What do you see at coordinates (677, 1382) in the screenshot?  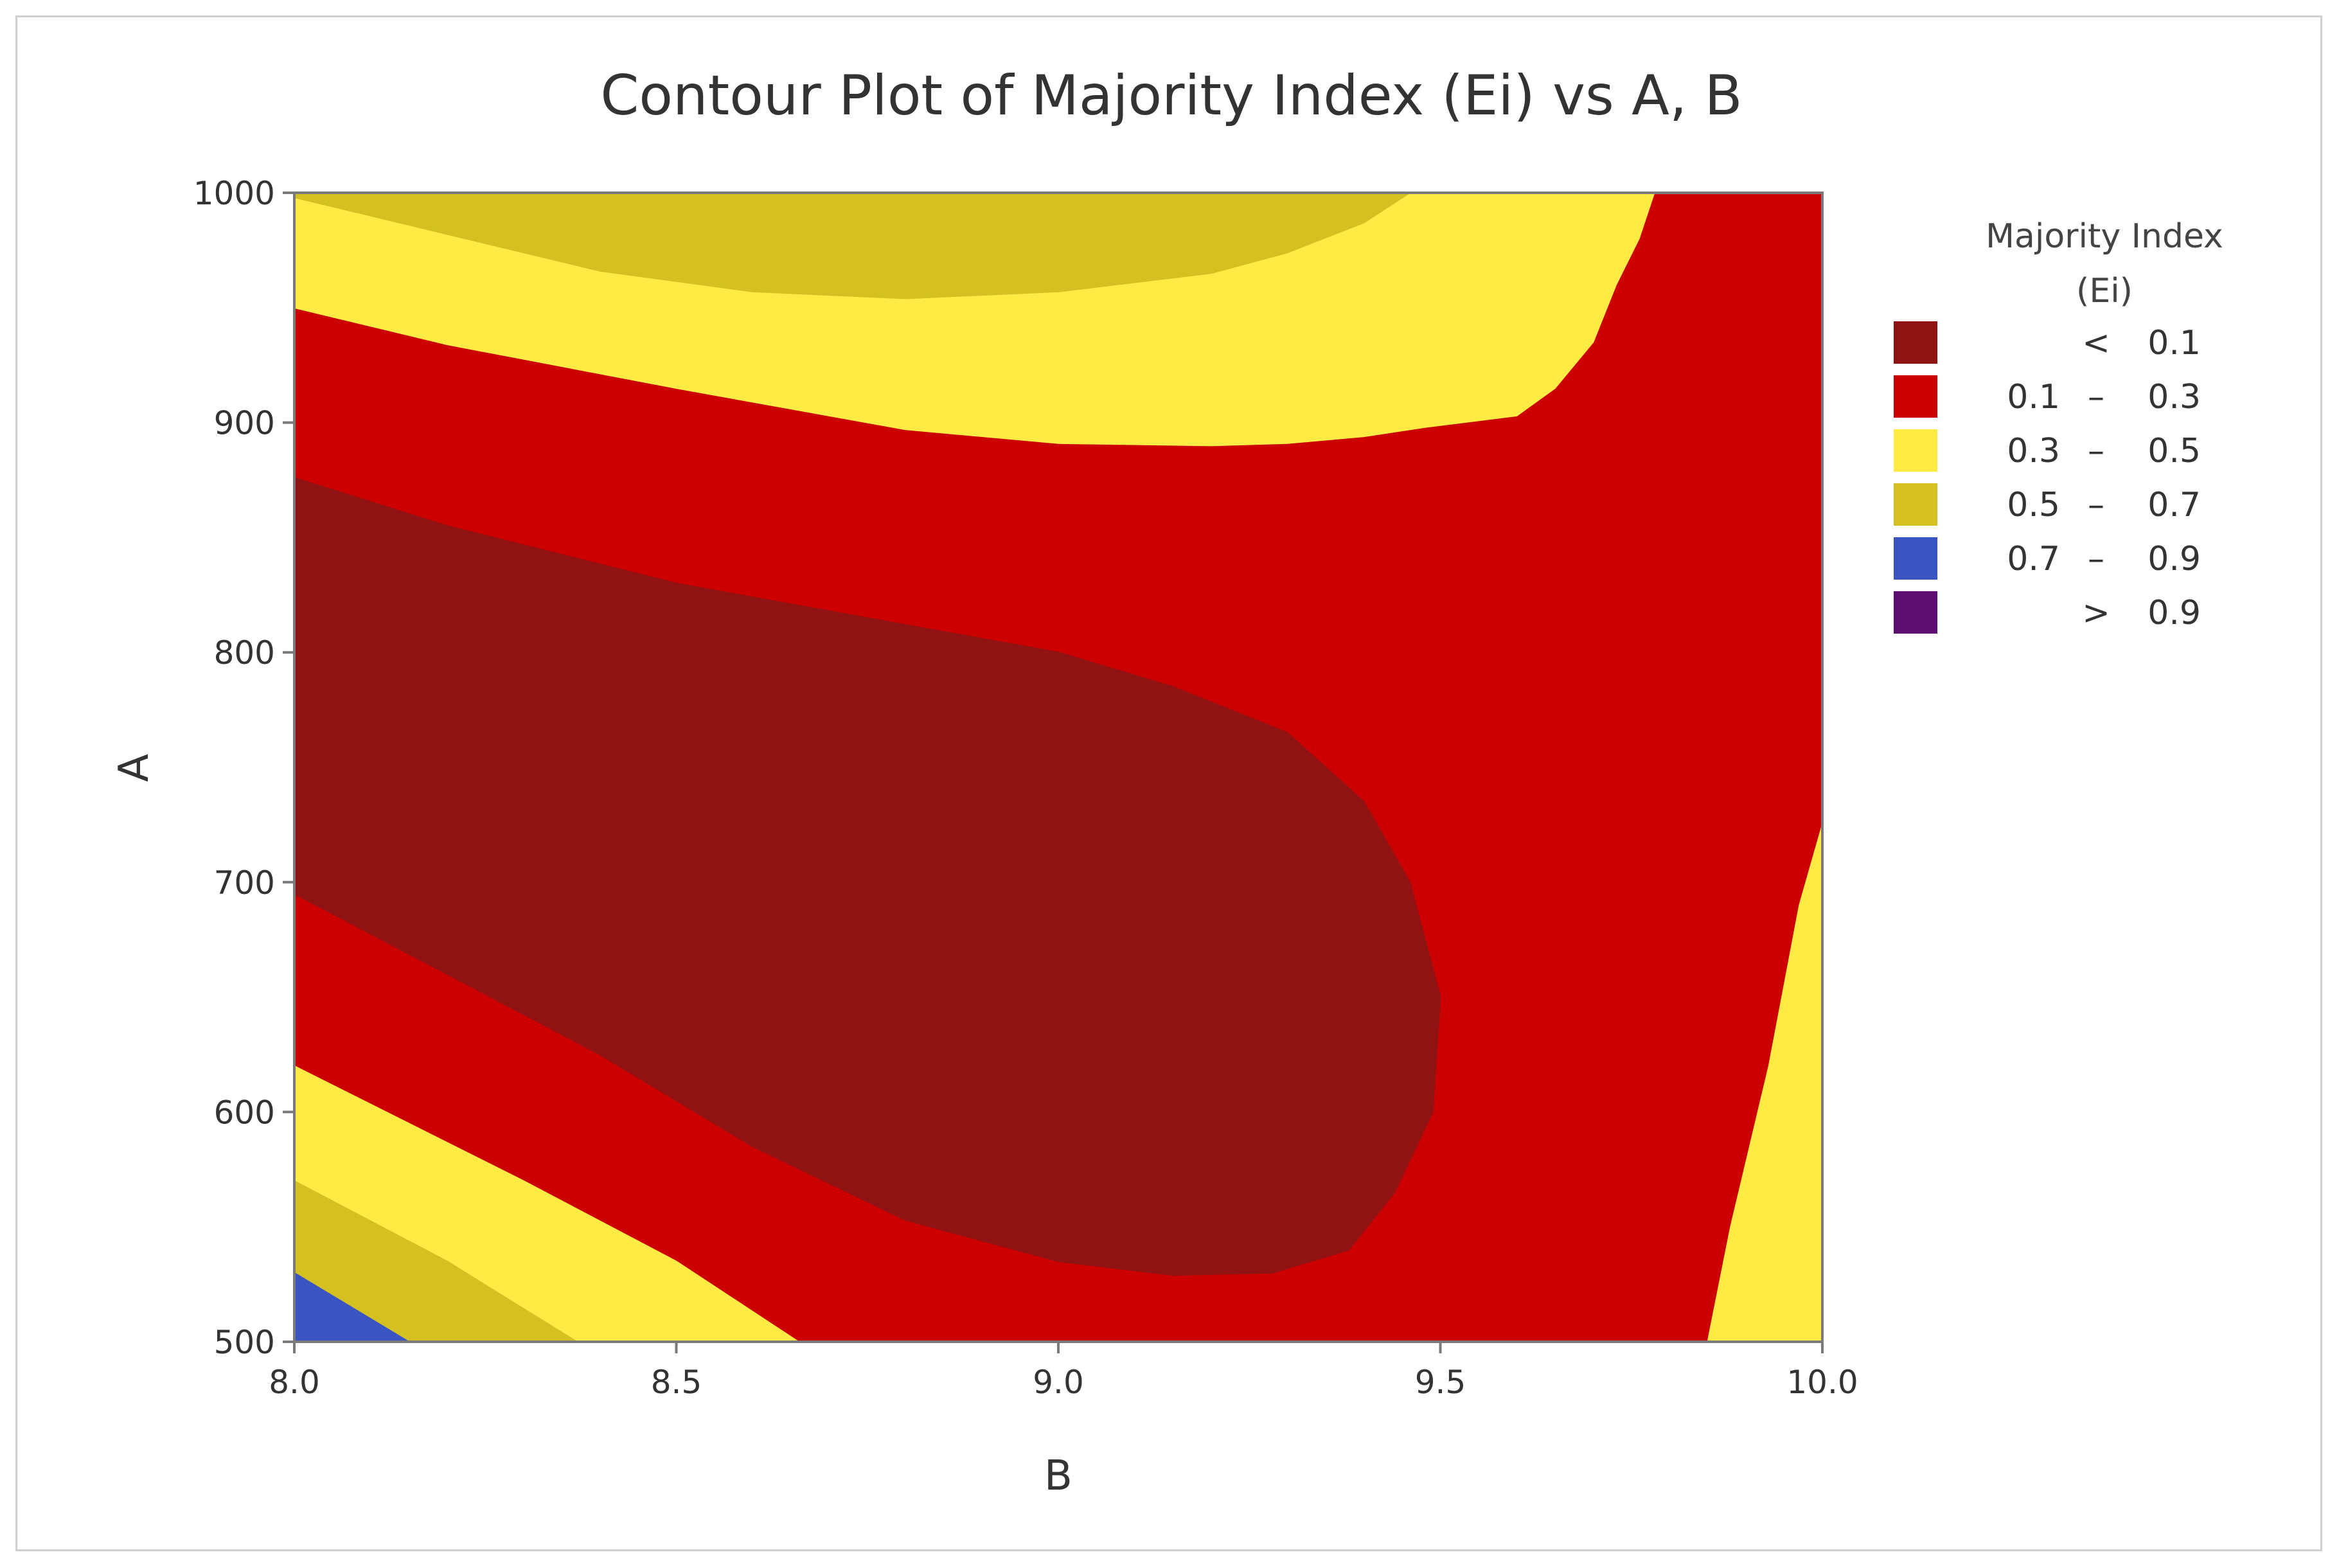 I see `x-tick-label-1: 8.5` at bounding box center [677, 1382].